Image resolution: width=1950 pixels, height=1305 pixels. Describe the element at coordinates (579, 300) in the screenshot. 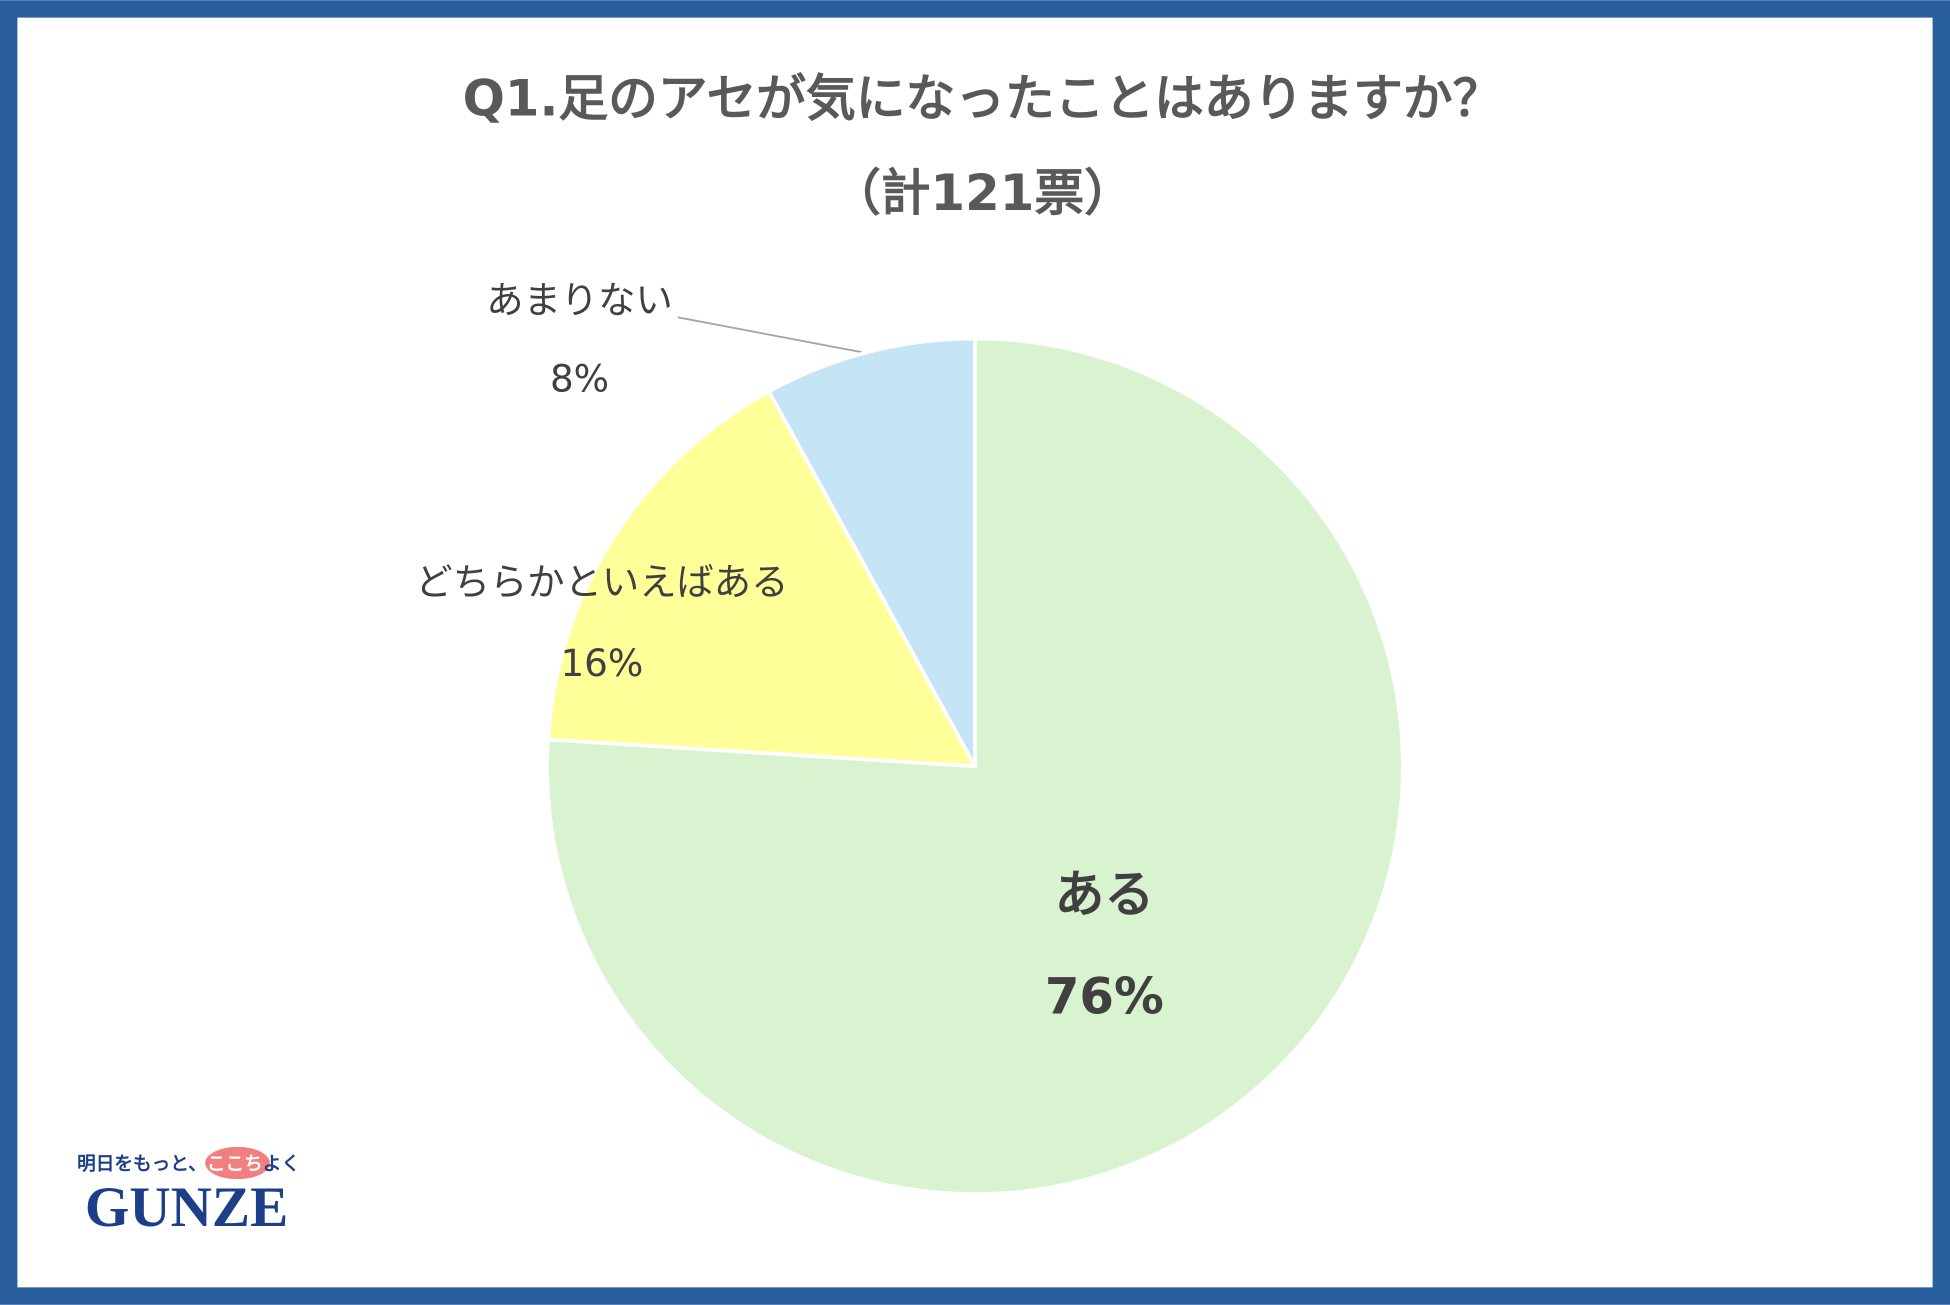

I see `slice-category-label: あまりない` at that location.